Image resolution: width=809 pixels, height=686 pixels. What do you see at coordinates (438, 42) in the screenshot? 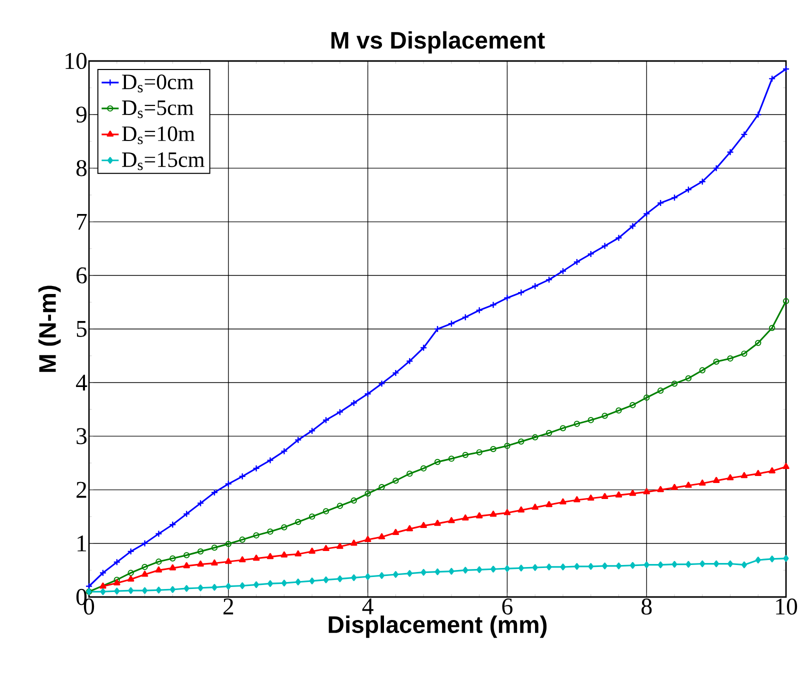
I see `chart-title: M vs Displacement` at bounding box center [438, 42].